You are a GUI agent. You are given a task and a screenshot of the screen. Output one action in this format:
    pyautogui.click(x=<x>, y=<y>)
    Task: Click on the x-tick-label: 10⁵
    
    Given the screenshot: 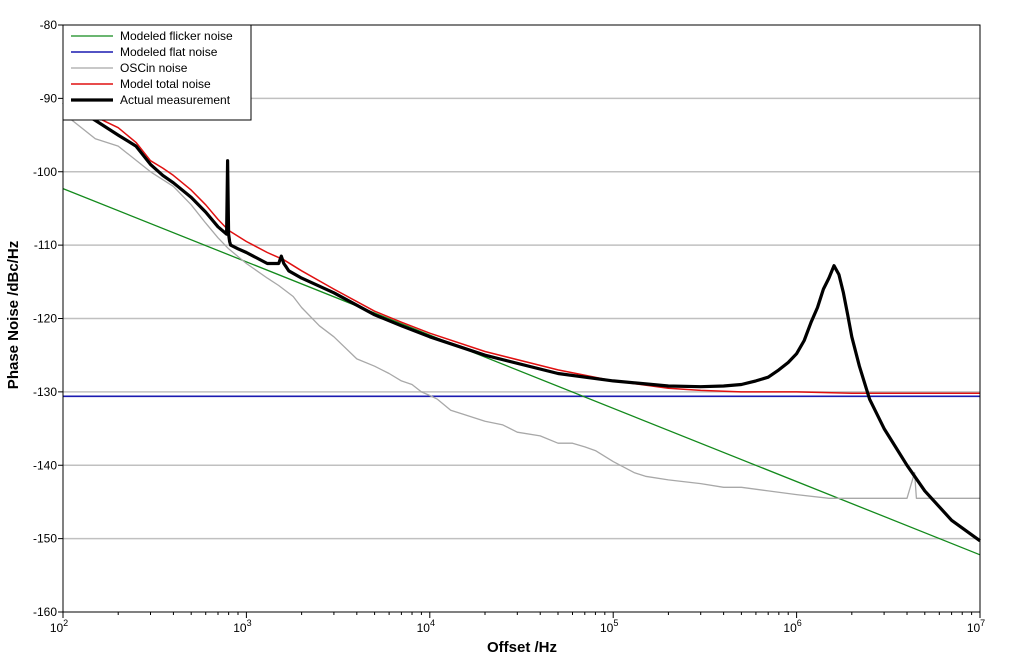 What is the action you would take?
    pyautogui.click(x=609, y=626)
    